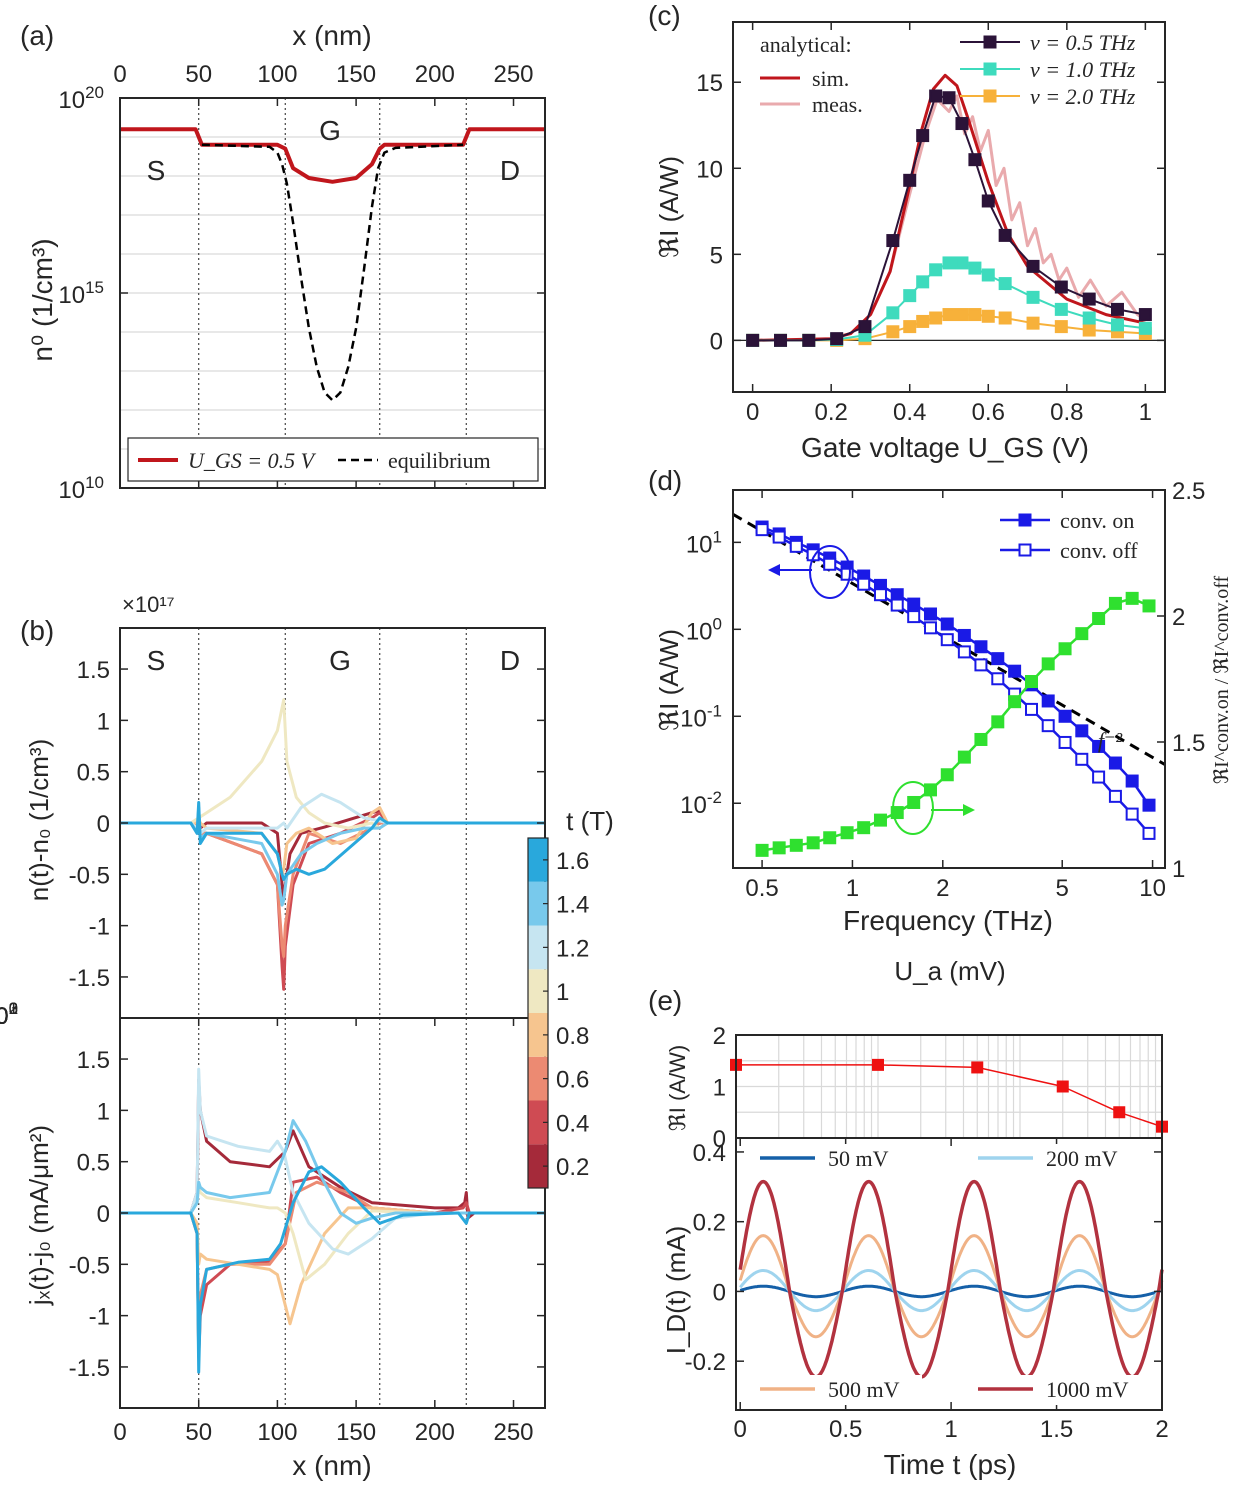 The width and height of the screenshot is (1248, 1487). What do you see at coordinates (830, 572) in the screenshot?
I see `highlight-ellipse-left` at bounding box center [830, 572].